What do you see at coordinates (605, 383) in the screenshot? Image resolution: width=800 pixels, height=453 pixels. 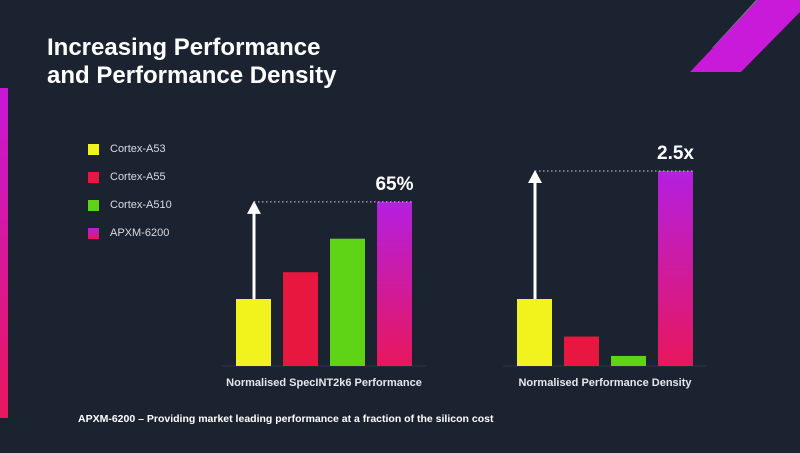 I see `xlabel-perf-density: Normalised Performance Density` at bounding box center [605, 383].